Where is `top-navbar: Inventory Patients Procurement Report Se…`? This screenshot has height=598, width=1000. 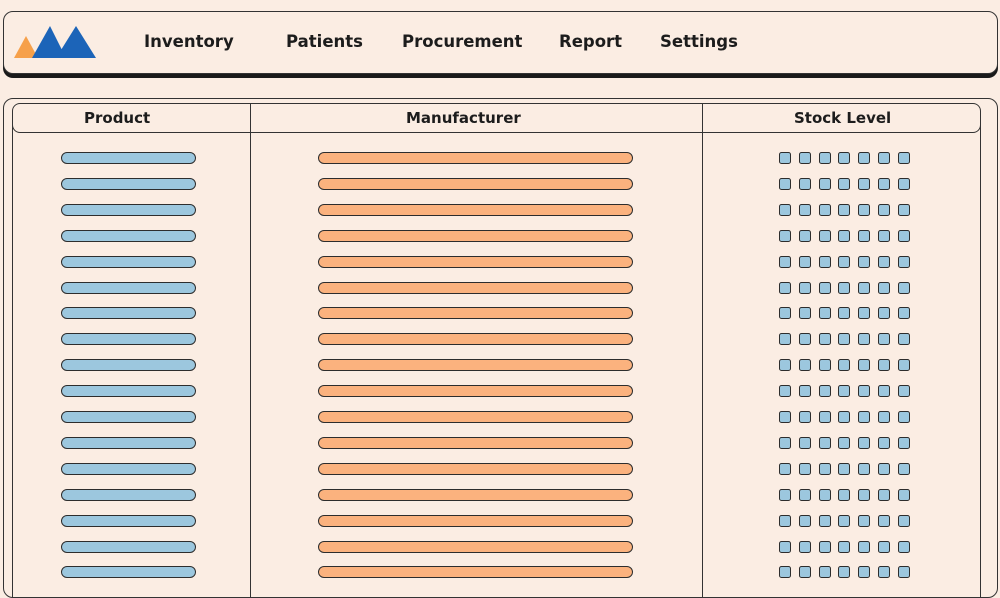 top-navbar: Inventory Patients Procurement Report Se… is located at coordinates (500, 42).